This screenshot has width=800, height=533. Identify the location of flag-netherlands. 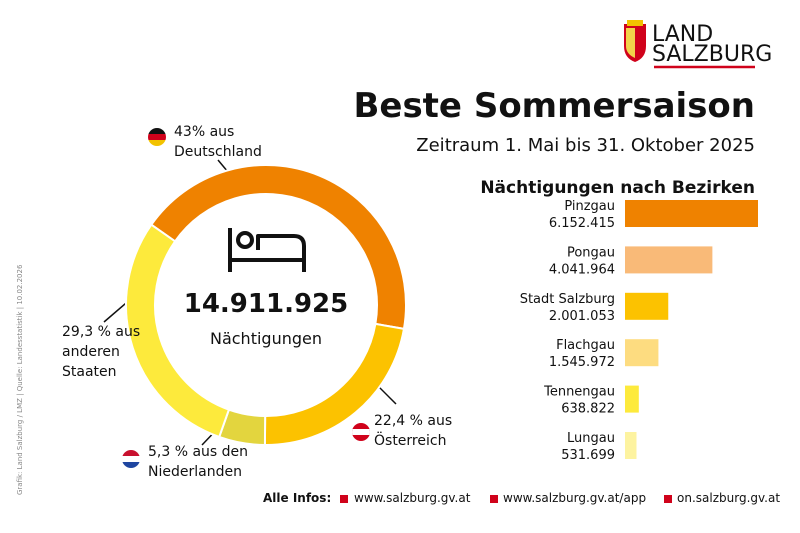
(131, 459).